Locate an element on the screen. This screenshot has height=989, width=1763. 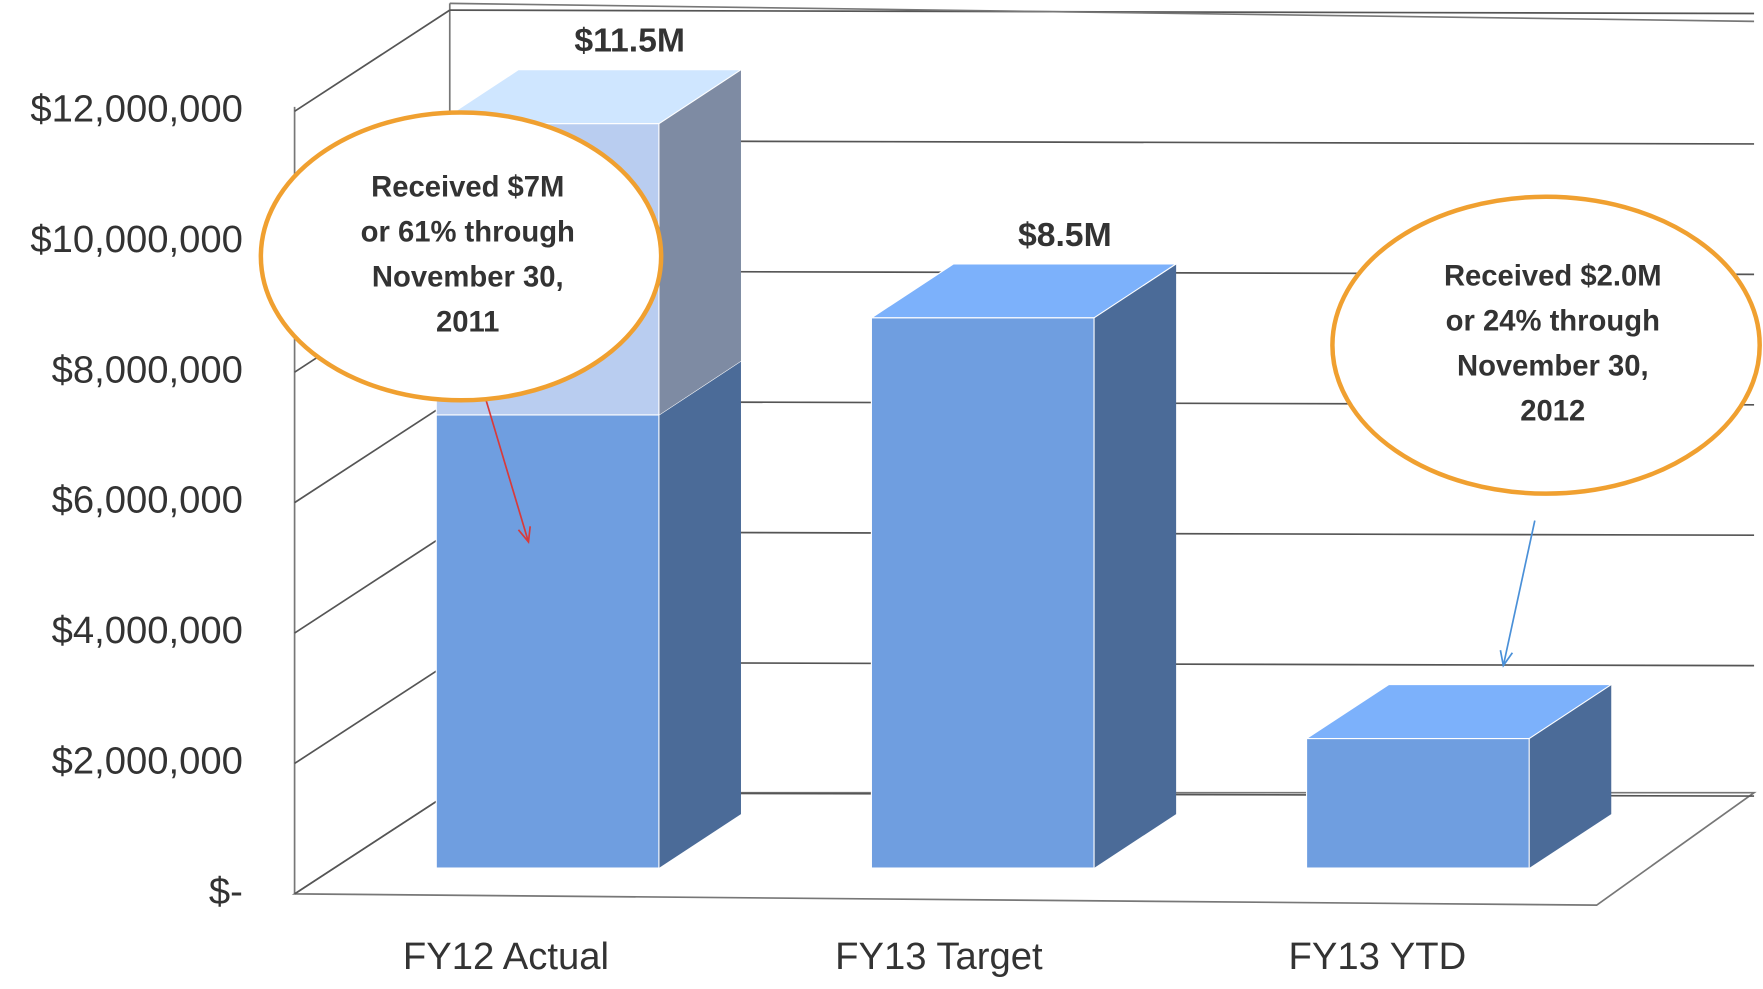
y-tick-label: $2,000,000 is located at coordinates (147, 761).